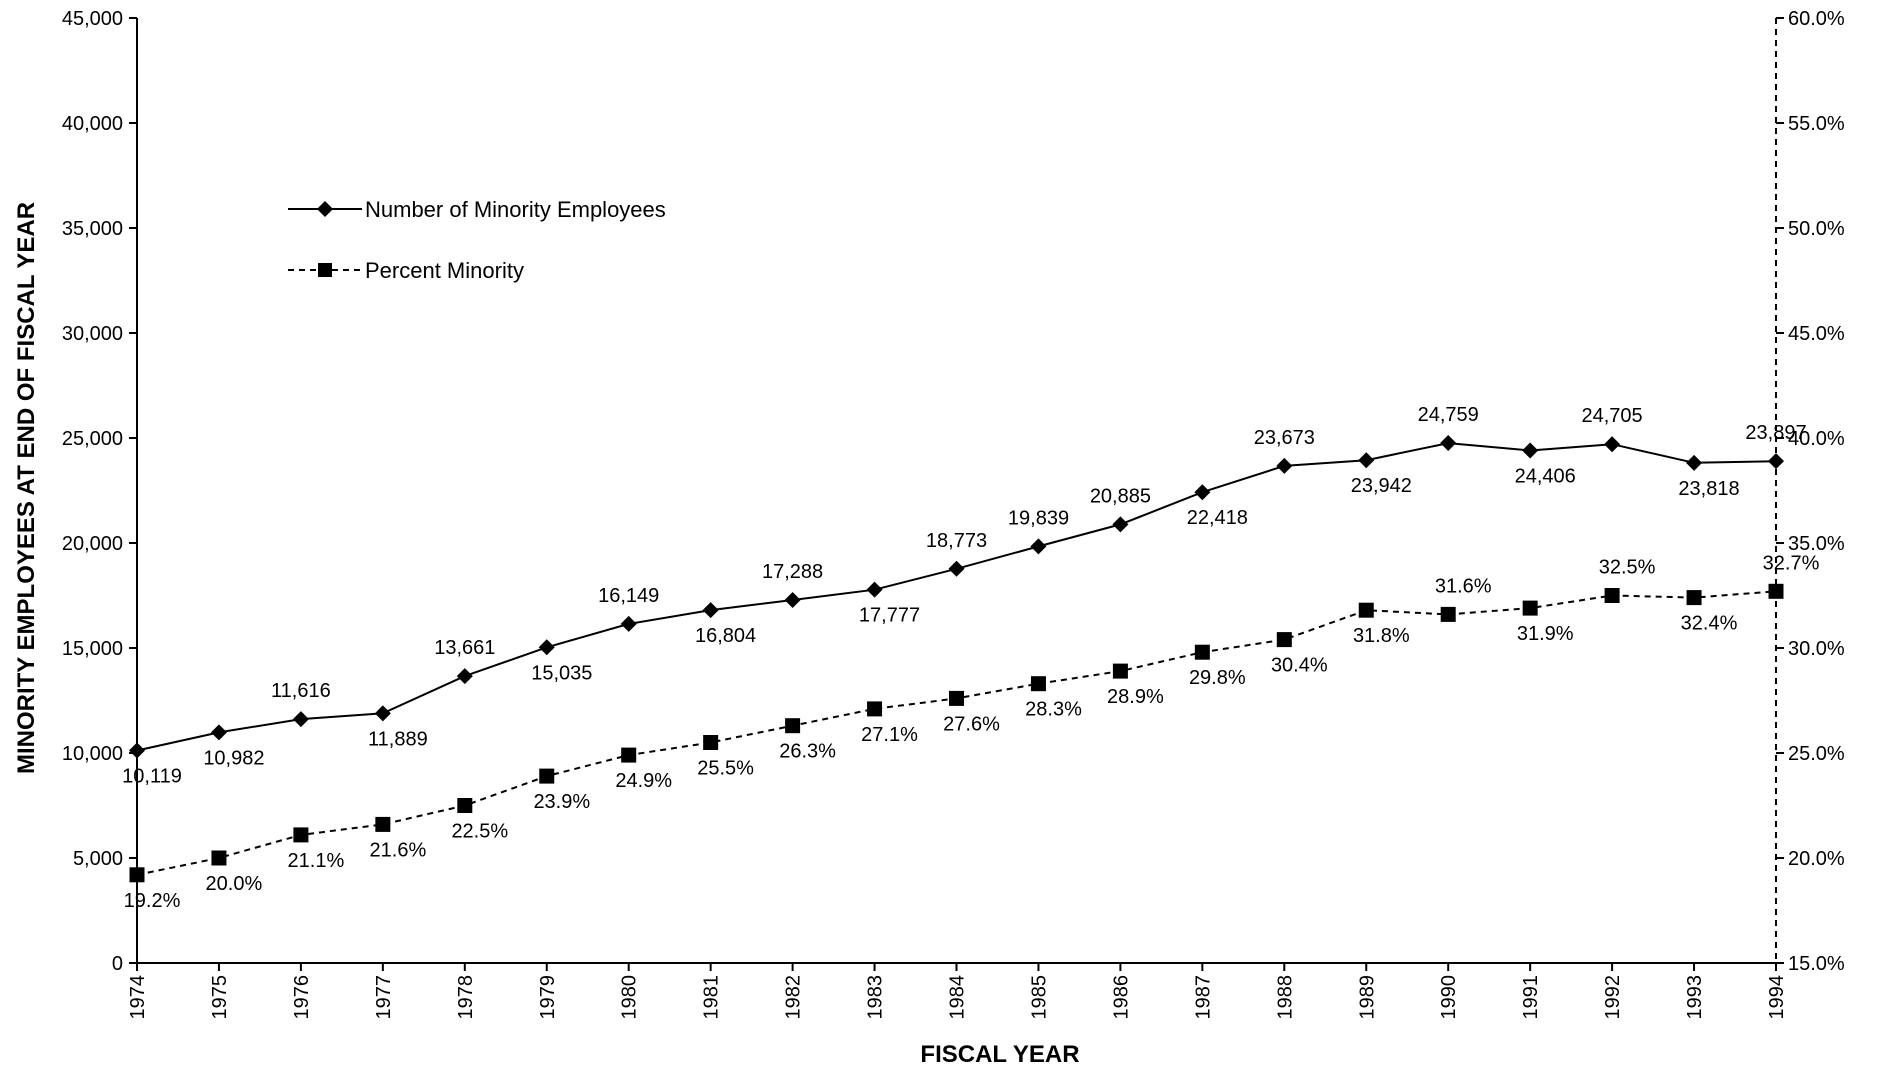 The image size is (1879, 1069). What do you see at coordinates (1816, 124) in the screenshot?
I see `y-right-tick-label: 55.0%` at bounding box center [1816, 124].